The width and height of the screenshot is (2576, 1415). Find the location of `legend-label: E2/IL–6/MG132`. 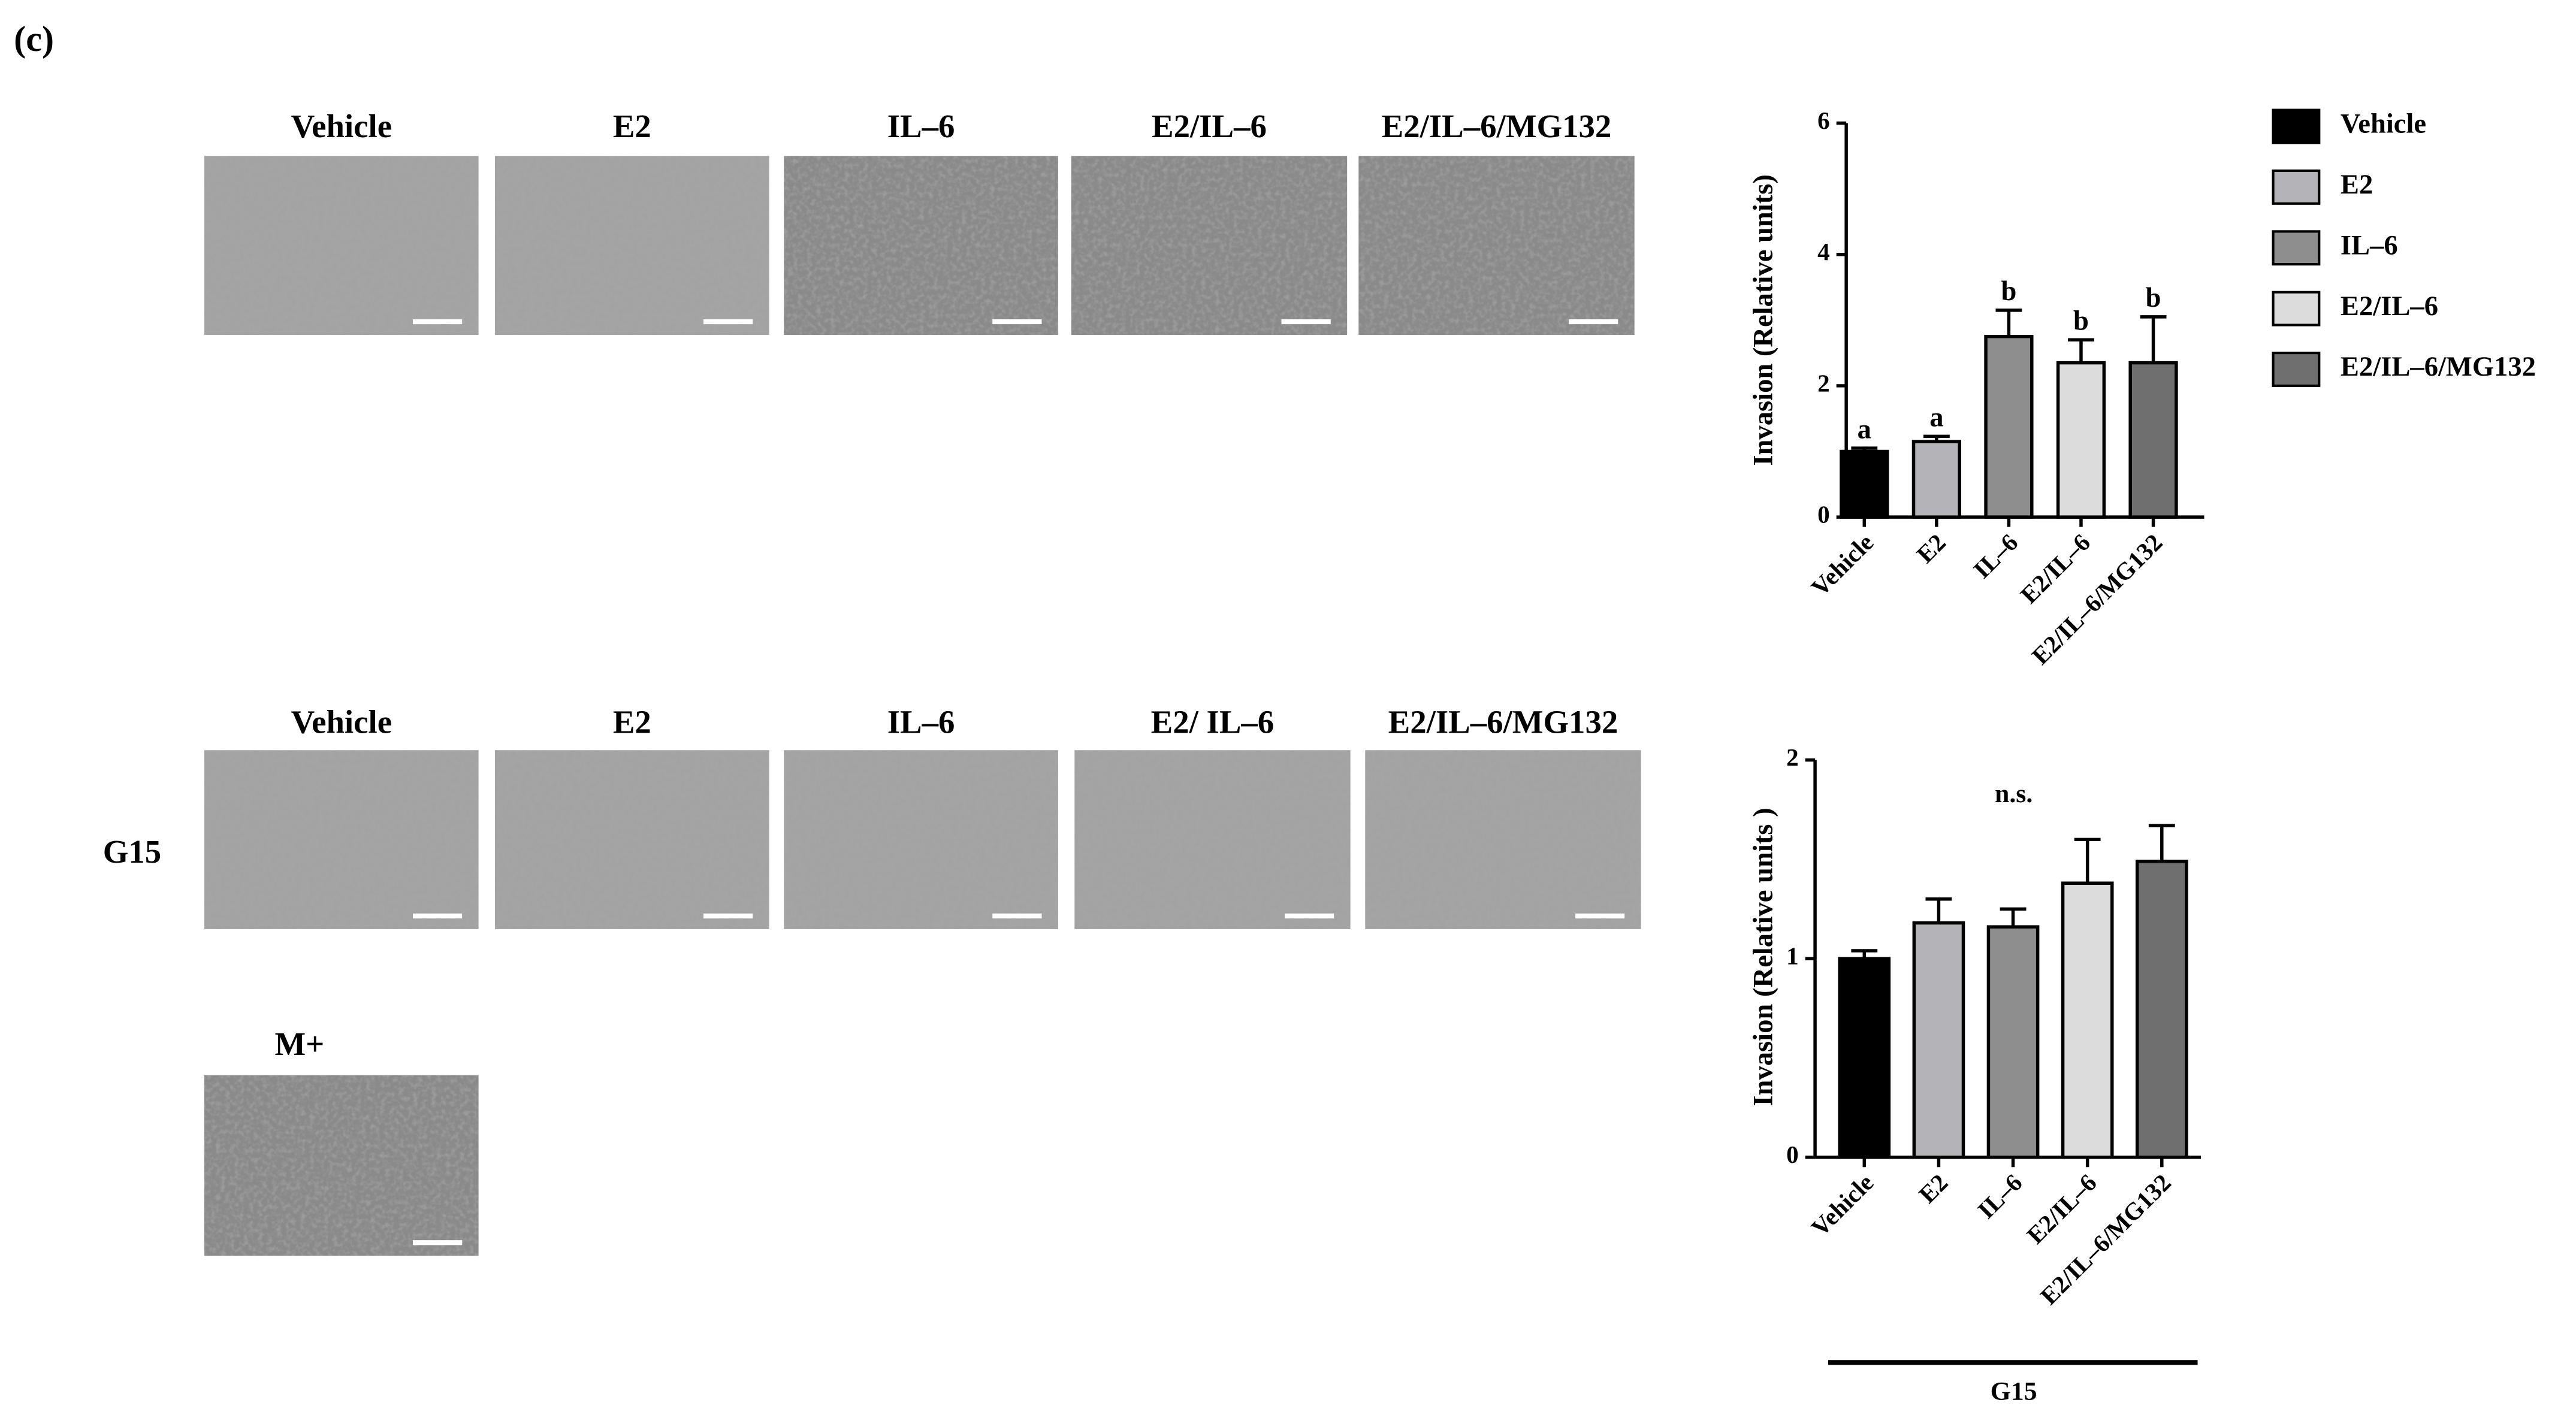

legend-label: E2/IL–6/MG132 is located at coordinates (2439, 367).